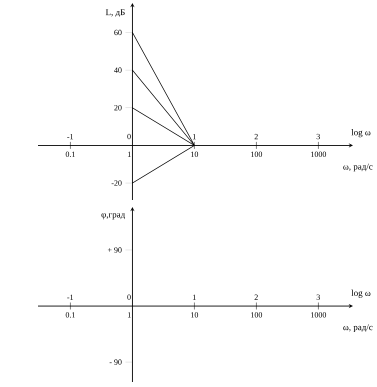  Describe the element at coordinates (115, 13) in the screenshot. I see `y-axis-title: L, дБ` at that location.